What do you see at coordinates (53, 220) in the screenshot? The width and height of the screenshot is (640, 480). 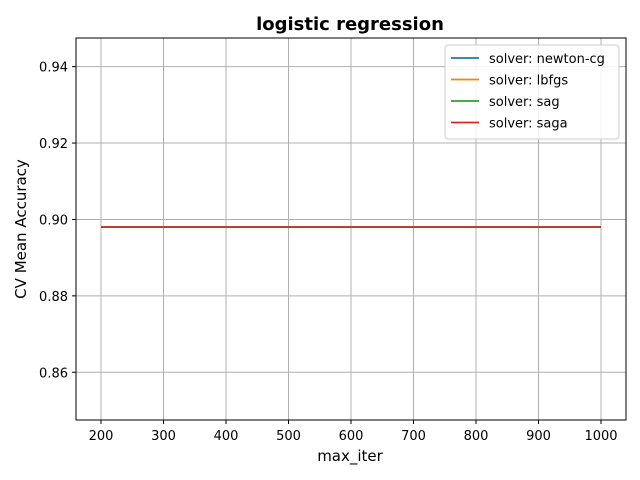 I see `y-tick-label: 0.90` at bounding box center [53, 220].